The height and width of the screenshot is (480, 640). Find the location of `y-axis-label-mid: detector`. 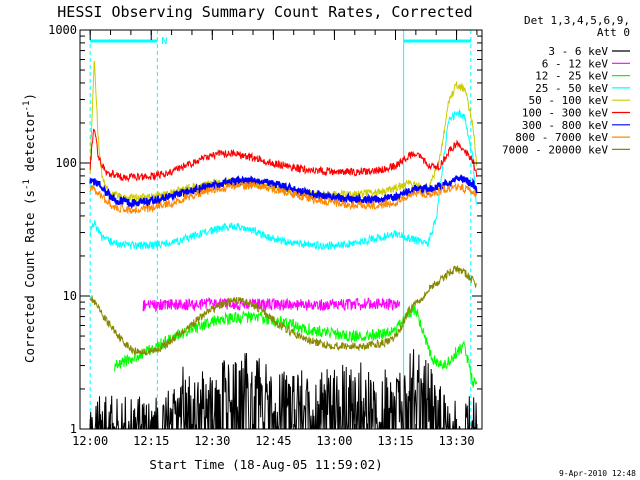

y-axis-label-mid: detector is located at coordinates (29, 145).